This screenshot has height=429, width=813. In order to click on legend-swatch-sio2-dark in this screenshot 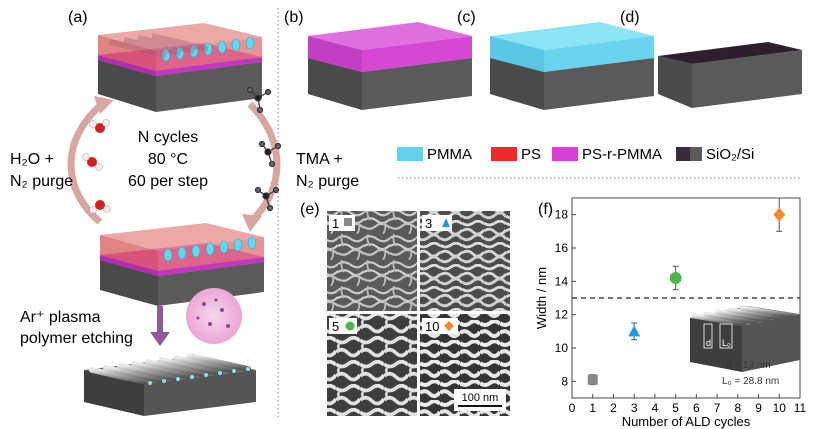, I will do `click(683, 154)`.